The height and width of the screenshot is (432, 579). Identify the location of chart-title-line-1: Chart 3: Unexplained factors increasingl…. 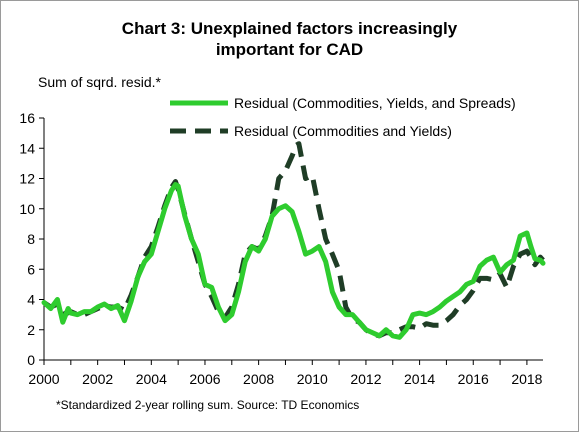
(289, 28).